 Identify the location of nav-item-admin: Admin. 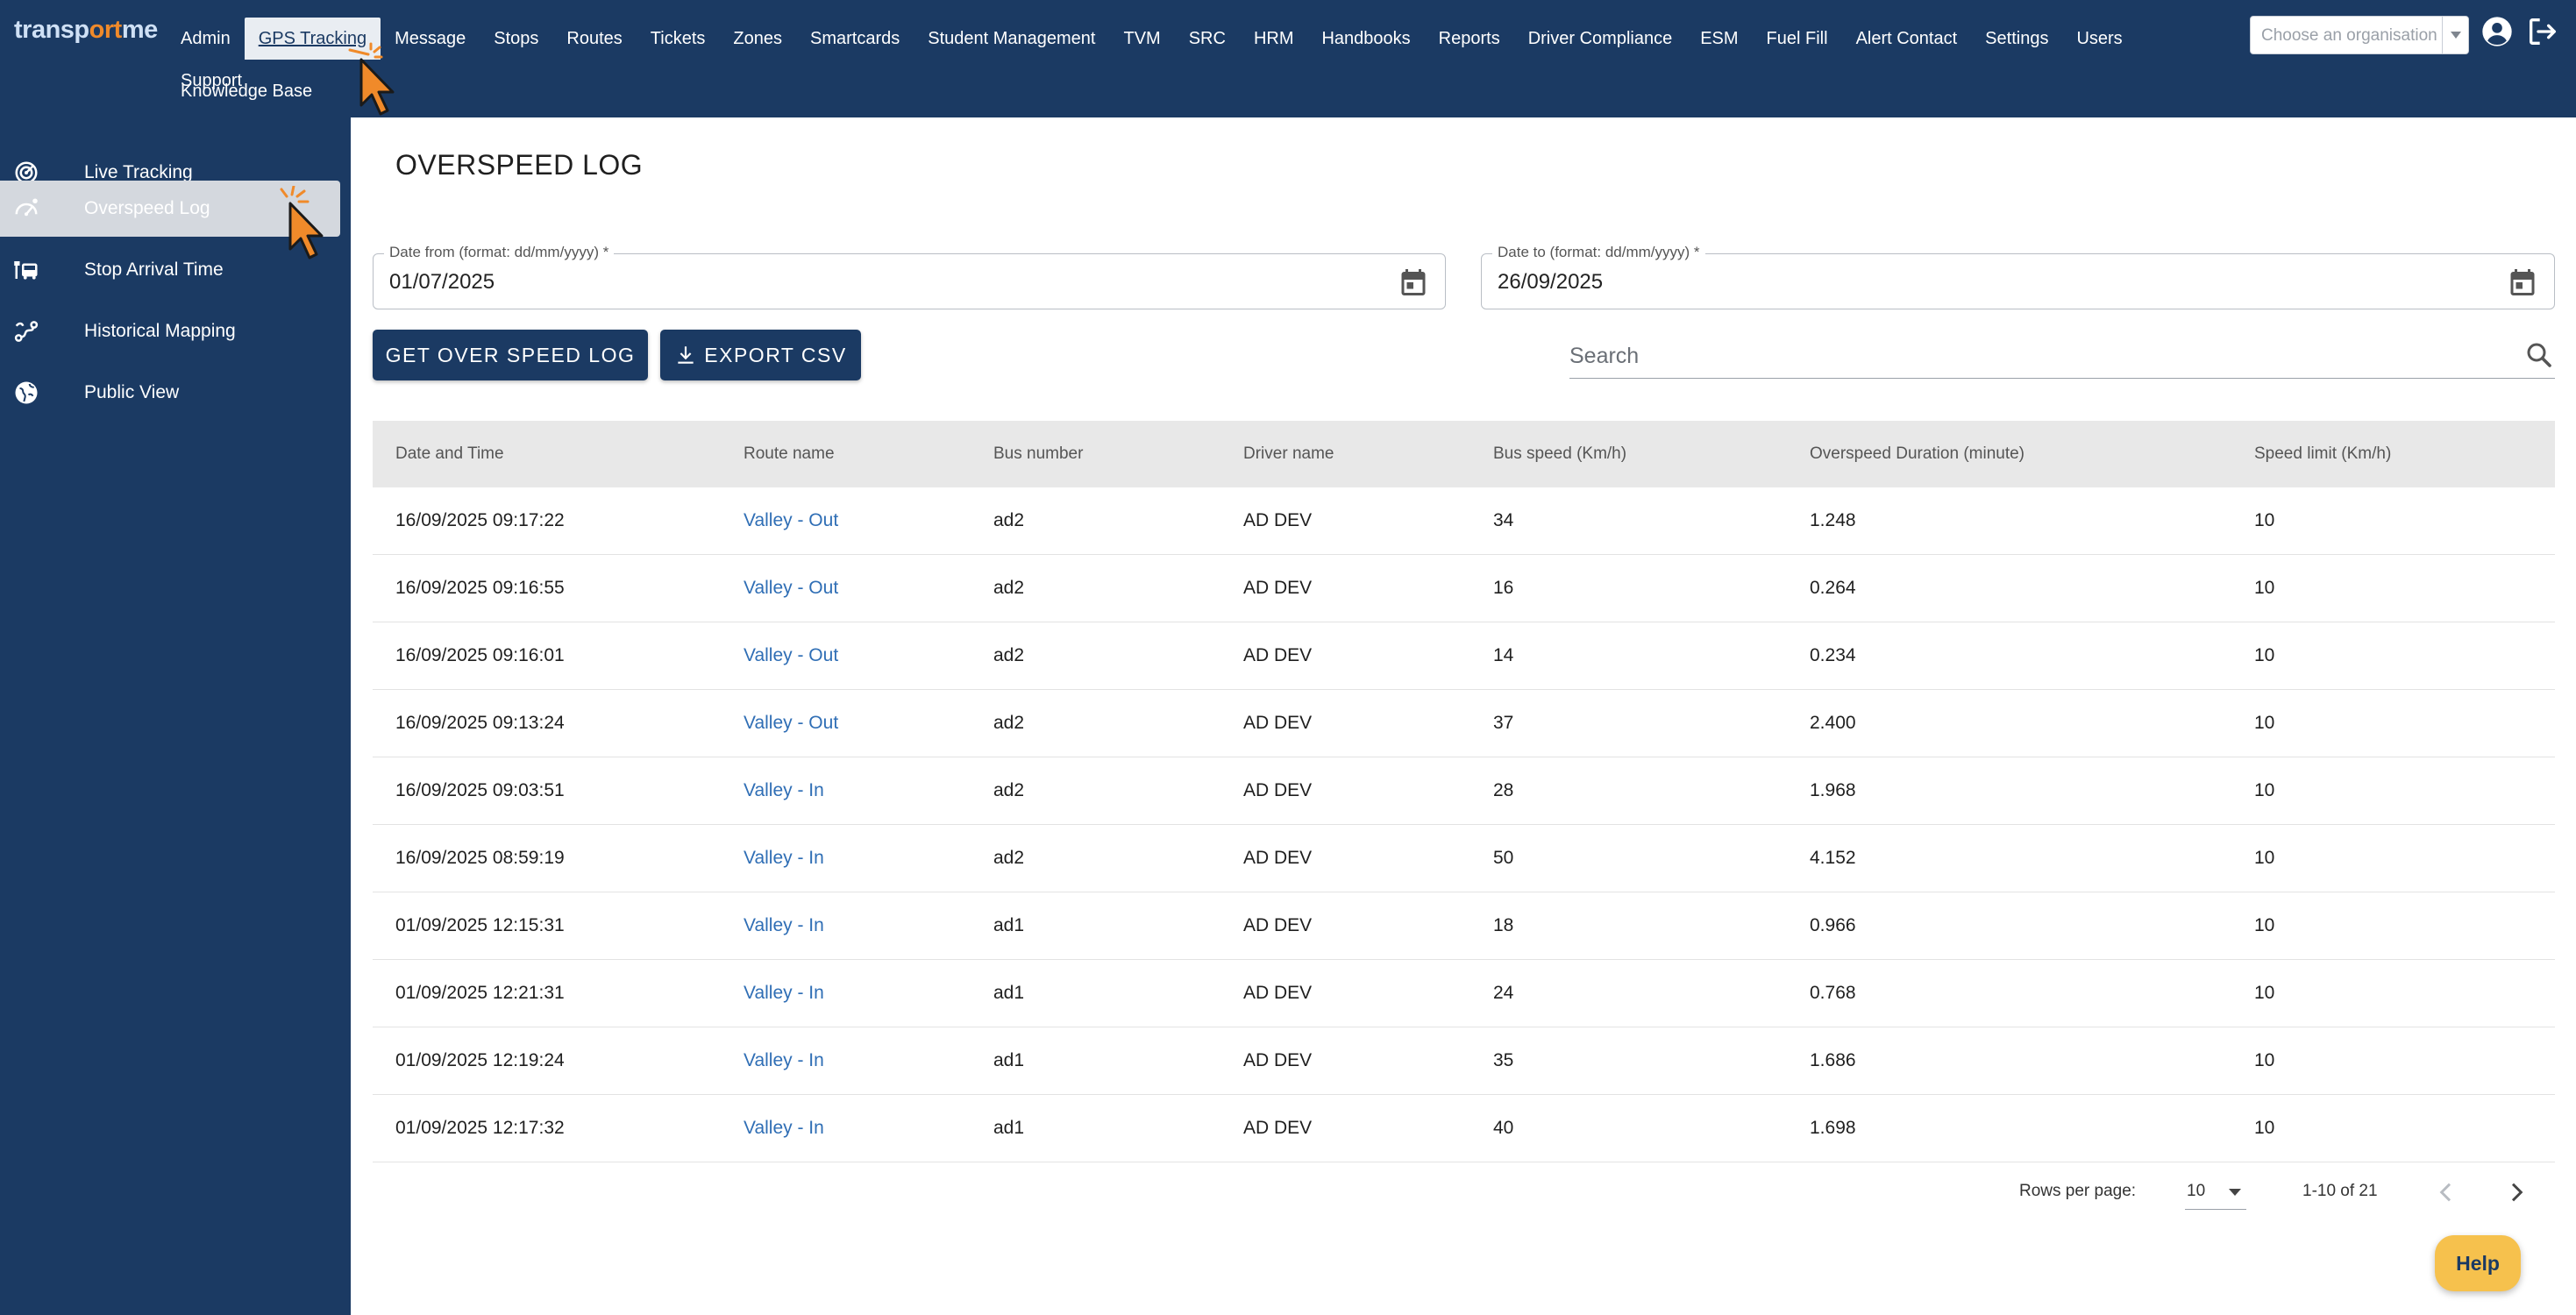
(206, 38).